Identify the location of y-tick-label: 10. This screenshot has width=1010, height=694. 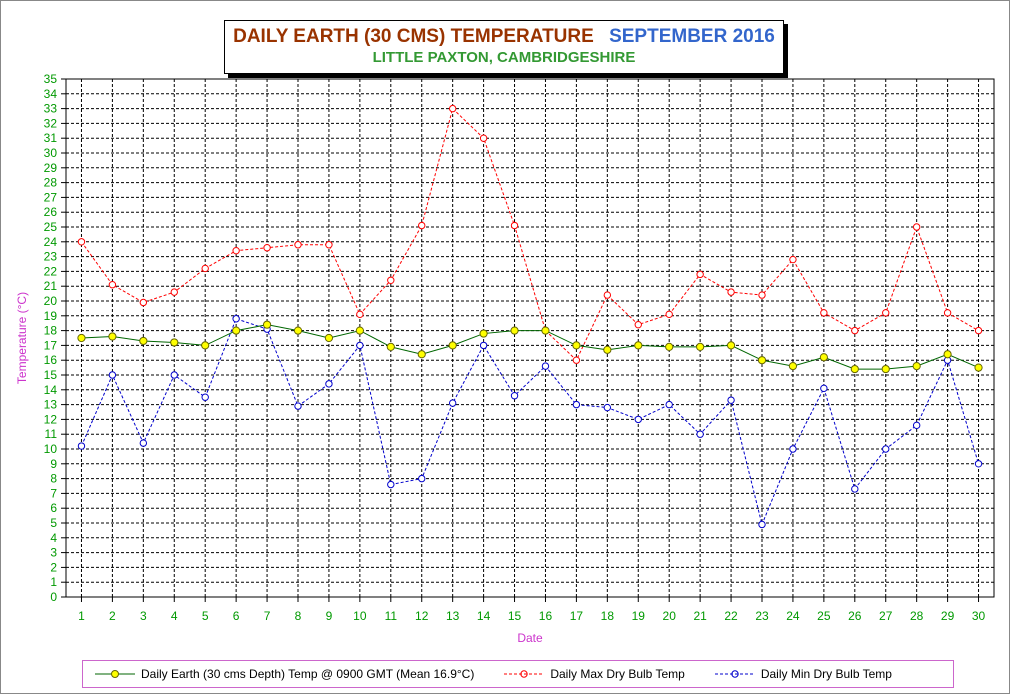
(51, 449).